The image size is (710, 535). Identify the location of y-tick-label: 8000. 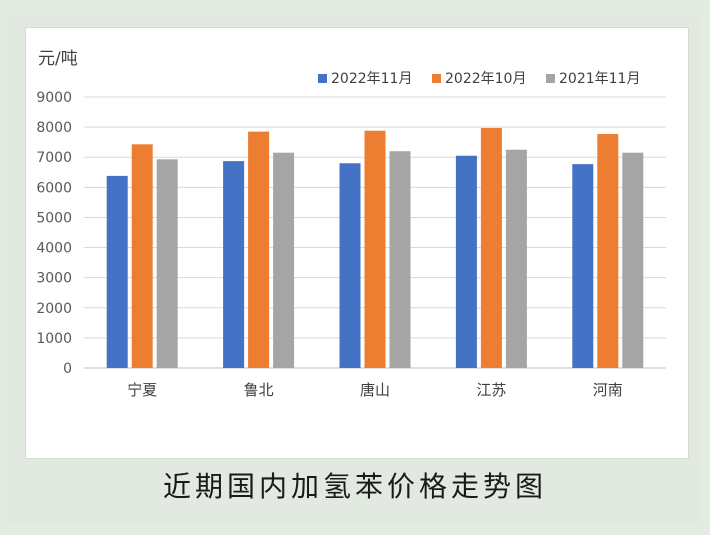
(54, 128).